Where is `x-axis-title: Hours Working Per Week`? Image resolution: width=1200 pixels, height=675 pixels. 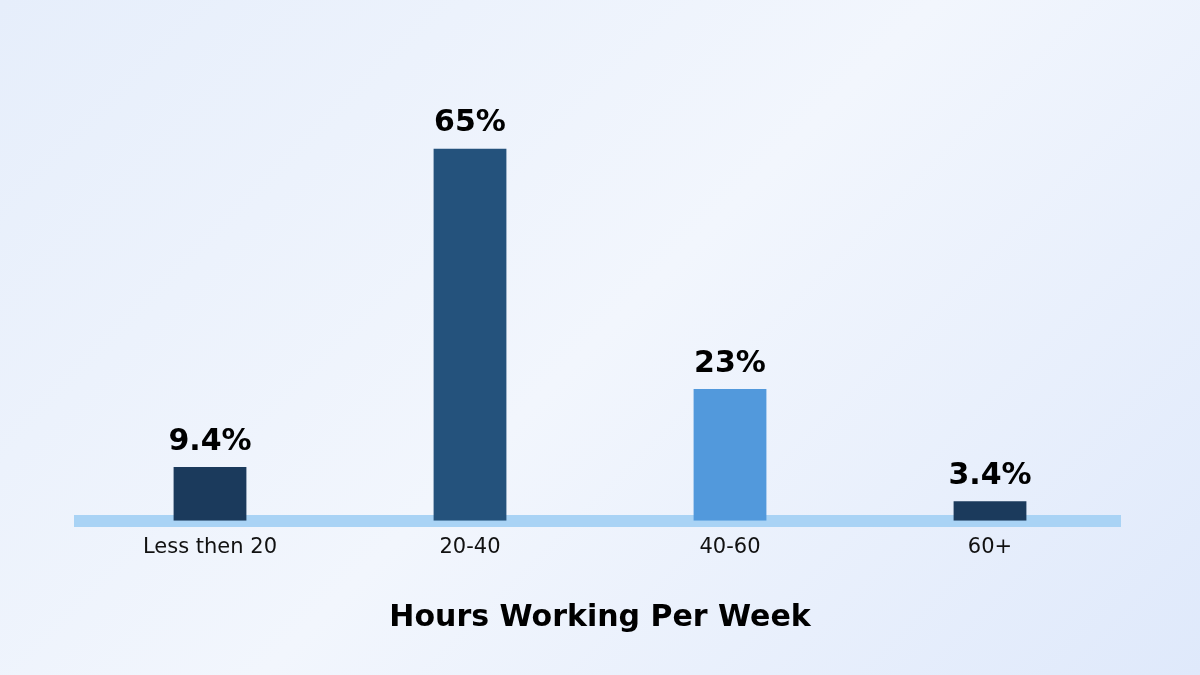 x-axis-title: Hours Working Per Week is located at coordinates (600, 615).